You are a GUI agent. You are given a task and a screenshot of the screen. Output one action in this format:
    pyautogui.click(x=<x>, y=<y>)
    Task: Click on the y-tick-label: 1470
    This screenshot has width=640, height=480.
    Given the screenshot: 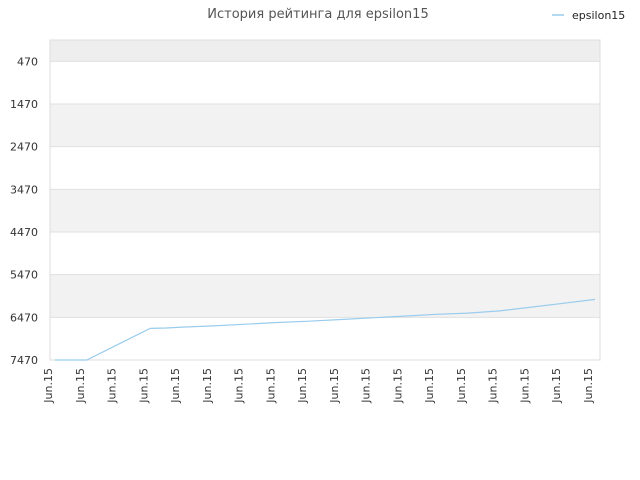 What is the action you would take?
    pyautogui.click(x=24, y=104)
    